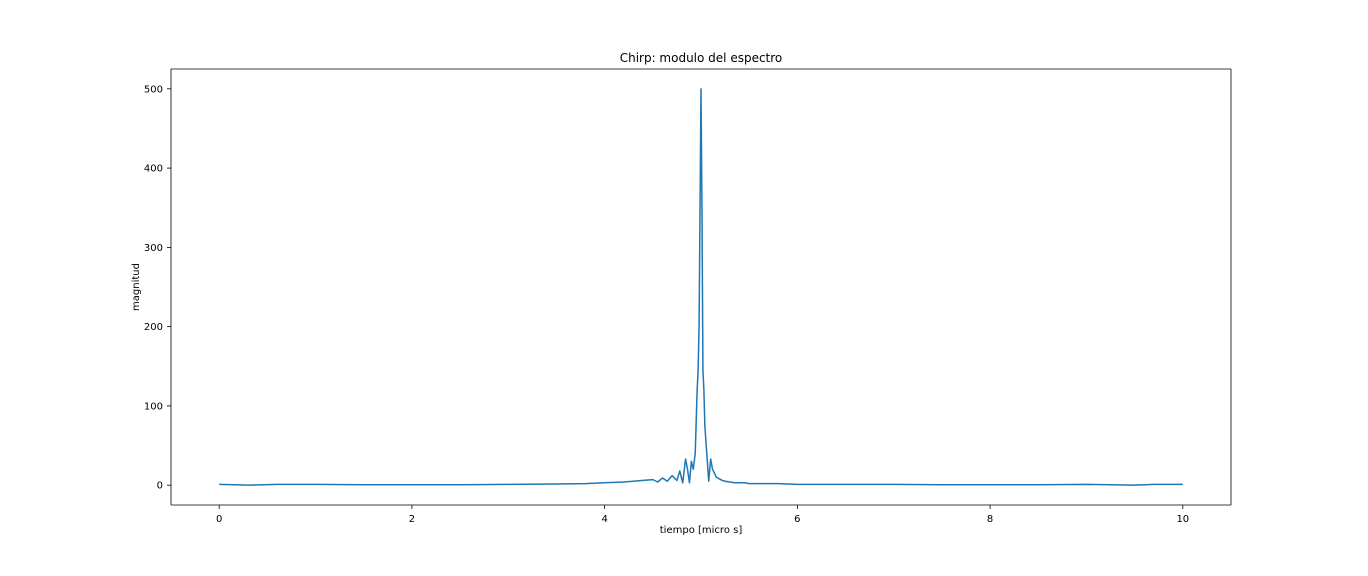  I want to click on y-tick-label: 400, so click(153, 169).